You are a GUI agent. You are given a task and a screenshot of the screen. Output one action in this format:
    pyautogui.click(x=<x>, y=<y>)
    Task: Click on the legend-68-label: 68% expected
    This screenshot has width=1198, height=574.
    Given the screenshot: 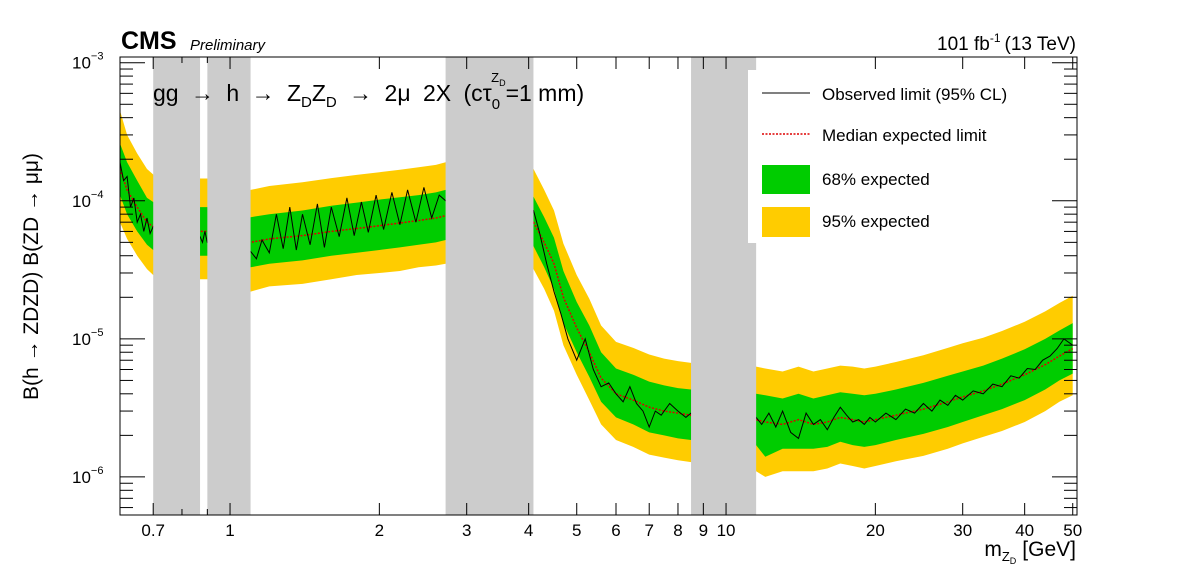 What is the action you would take?
    pyautogui.click(x=876, y=179)
    